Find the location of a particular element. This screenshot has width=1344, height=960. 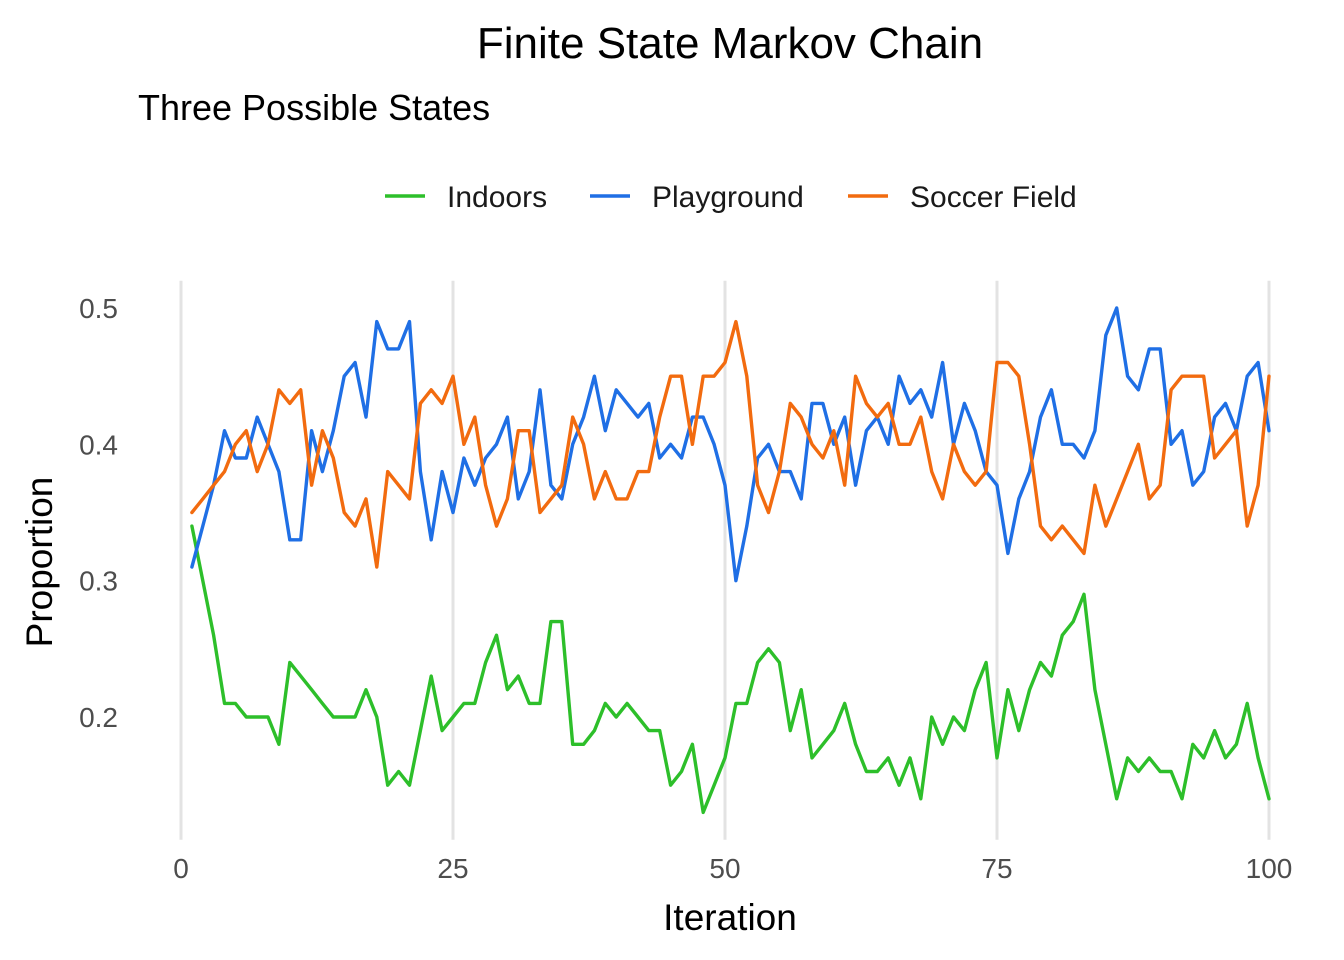

y-tick-label: 0.2 is located at coordinates (98, 717).